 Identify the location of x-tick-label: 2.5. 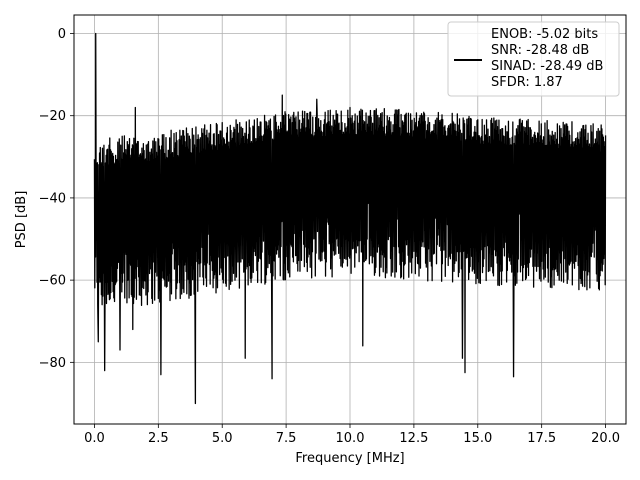
(158, 438).